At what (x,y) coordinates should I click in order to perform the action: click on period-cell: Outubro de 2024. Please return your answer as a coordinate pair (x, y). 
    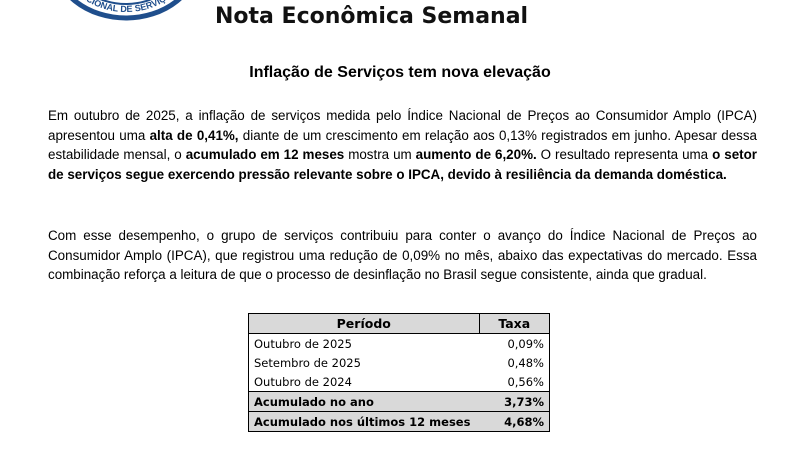
    Looking at the image, I should click on (363, 382).